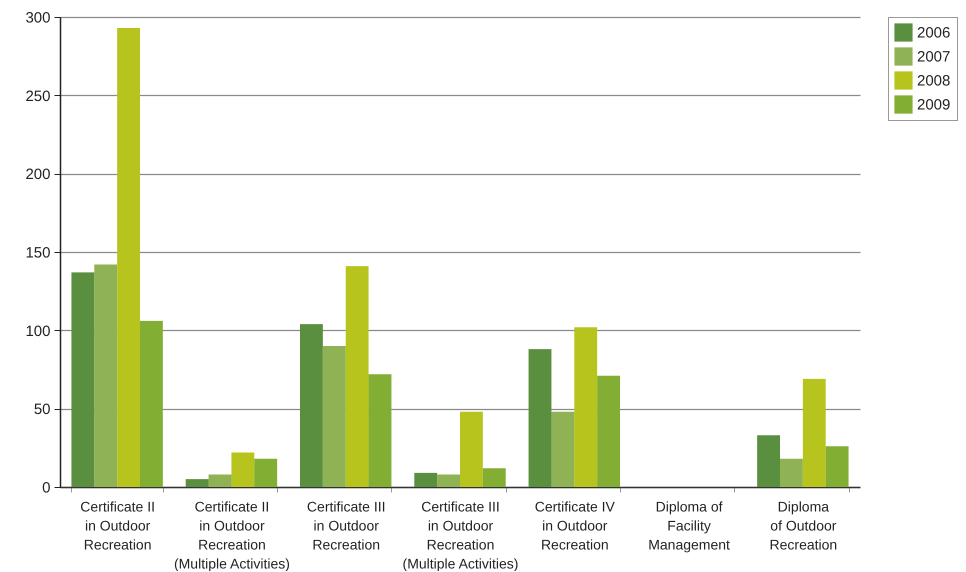  I want to click on y-tick-label: 250, so click(37, 96).